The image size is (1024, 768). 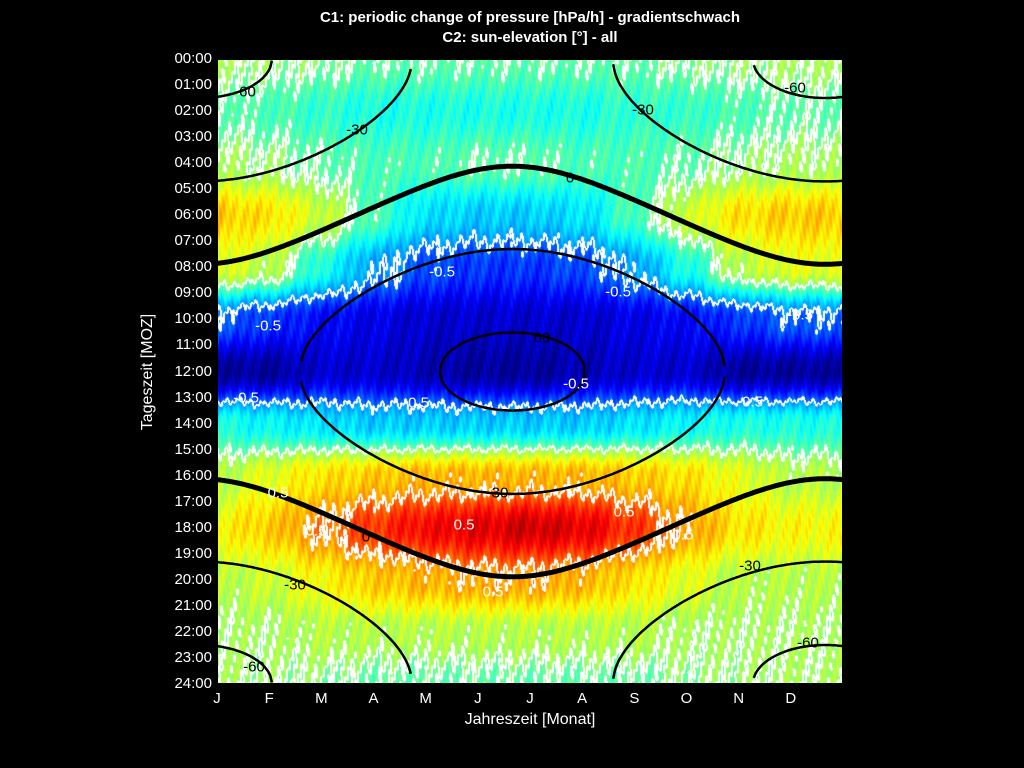 What do you see at coordinates (193, 475) in the screenshot?
I see `y-tick-label: 16:00` at bounding box center [193, 475].